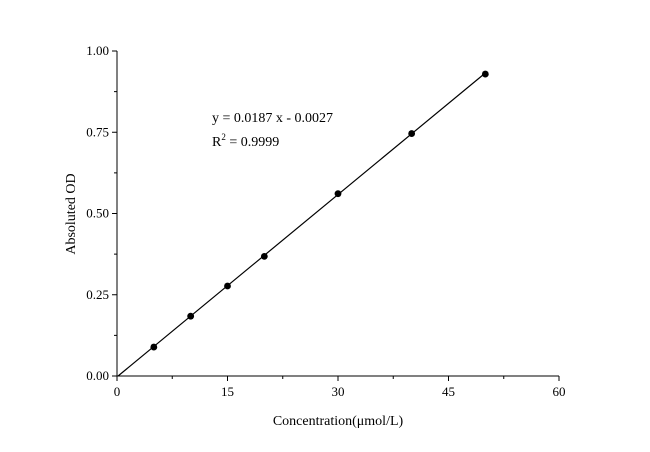 The height and width of the screenshot is (452, 650). I want to click on x-axis-title: Concentration(μmol/L), so click(338, 421).